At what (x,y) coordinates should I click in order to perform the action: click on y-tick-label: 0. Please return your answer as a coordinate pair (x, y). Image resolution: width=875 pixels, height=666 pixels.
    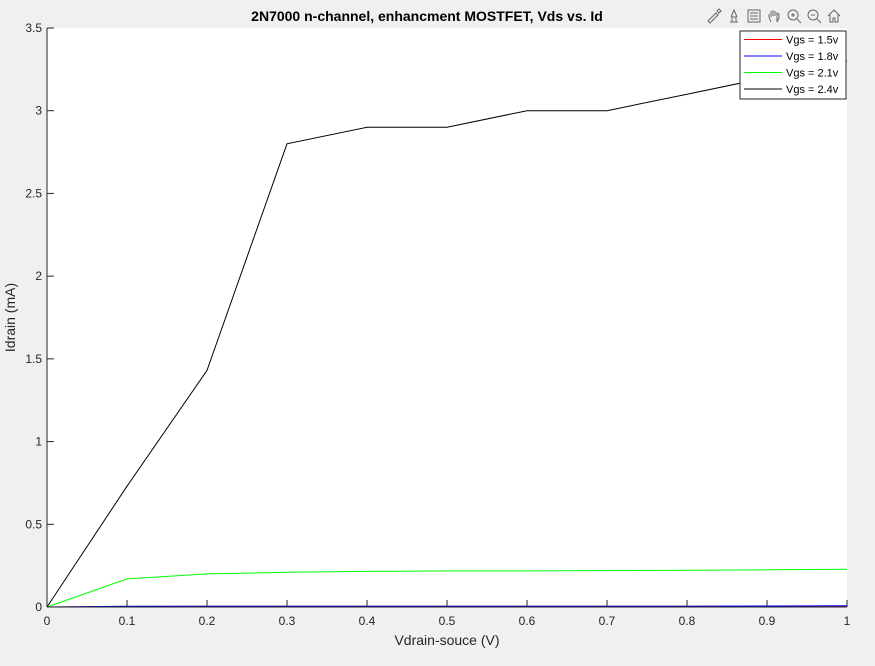
    Looking at the image, I should click on (38, 607).